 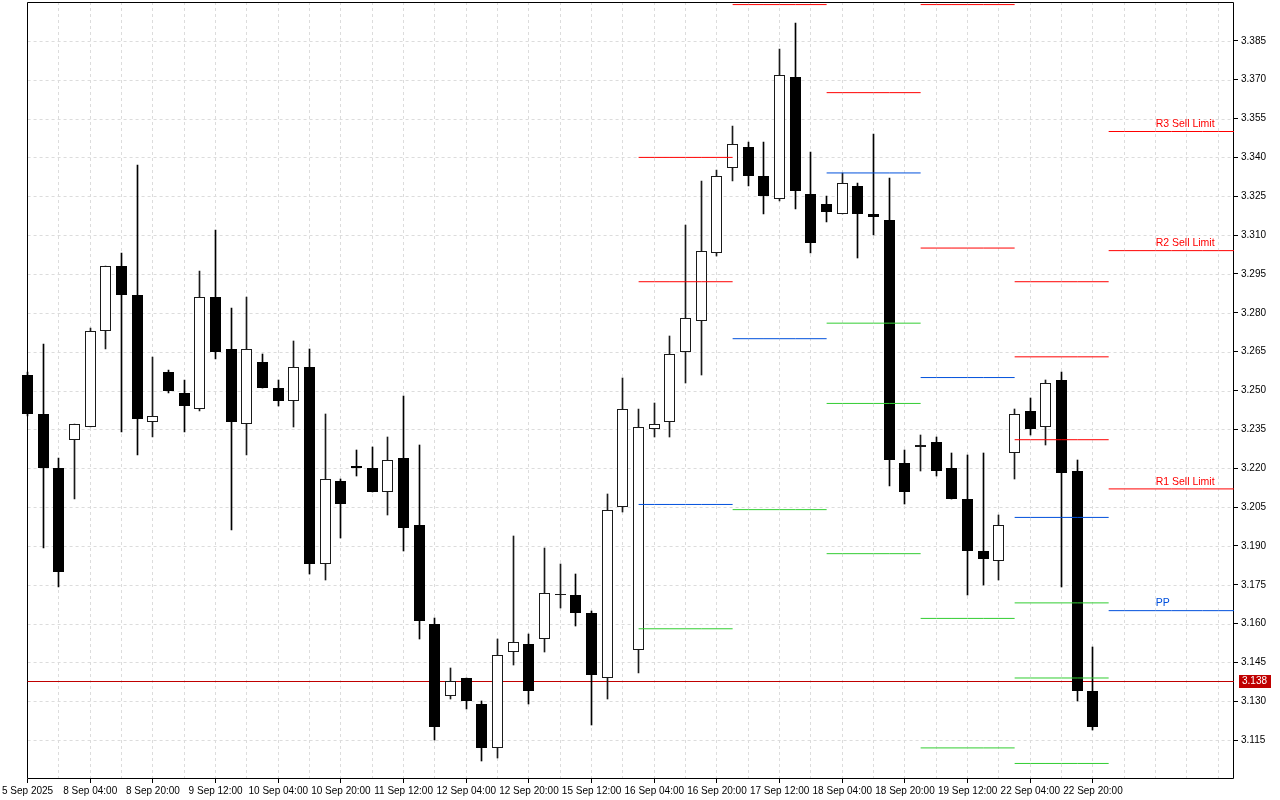 What do you see at coordinates (1254, 40) in the screenshot?
I see `y-tick-label: 3.385` at bounding box center [1254, 40].